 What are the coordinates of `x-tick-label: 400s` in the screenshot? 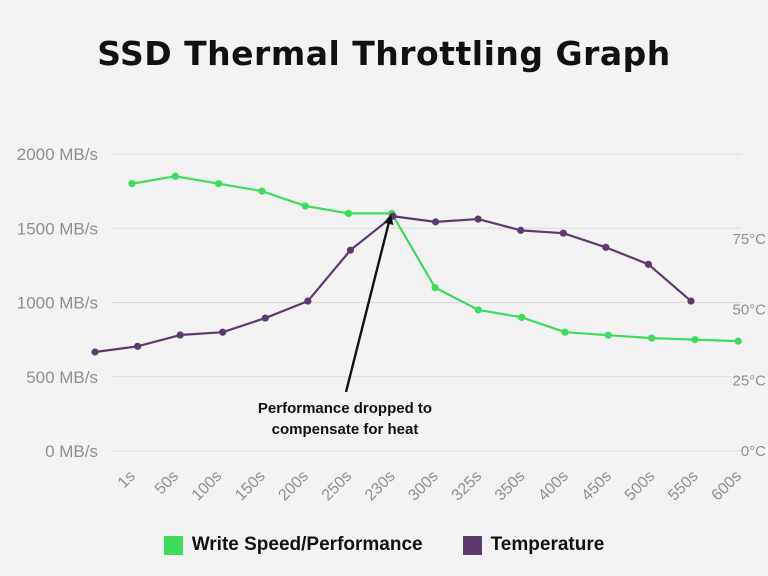 It's located at (553, 486).